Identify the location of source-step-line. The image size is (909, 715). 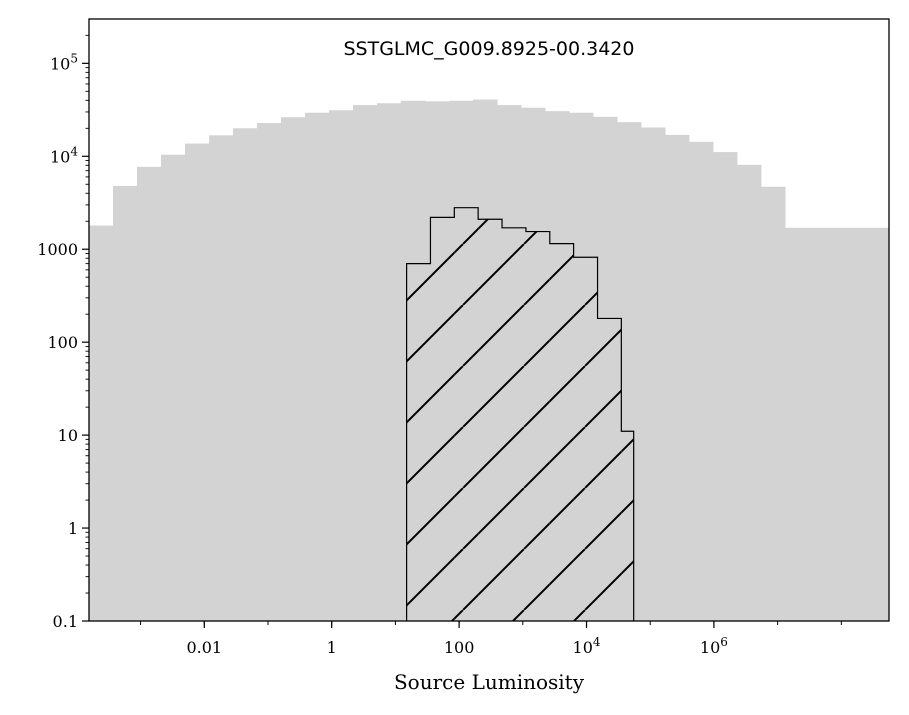
(520, 414).